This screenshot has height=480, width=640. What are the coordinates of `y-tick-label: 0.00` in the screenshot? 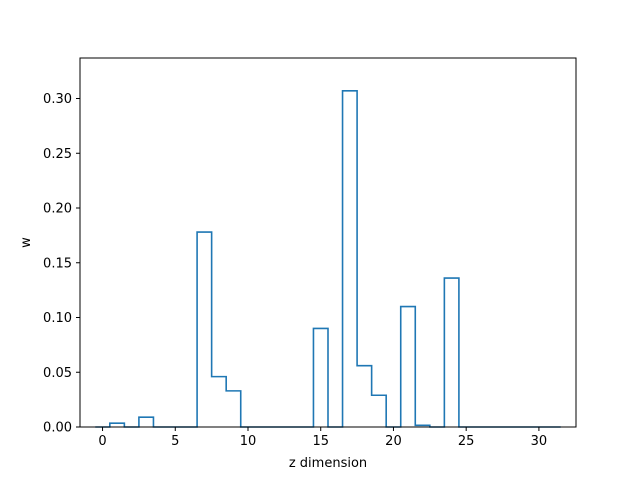 It's located at (57, 428).